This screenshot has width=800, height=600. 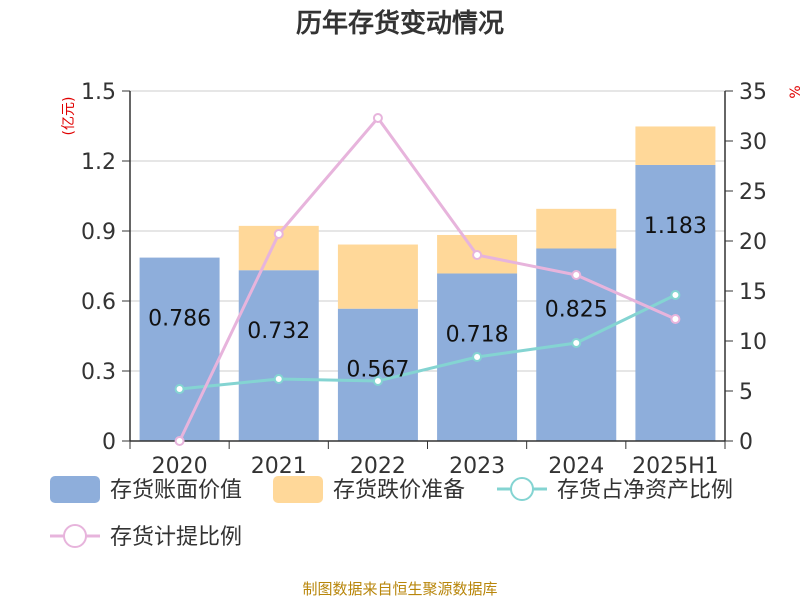 What do you see at coordinates (278, 331) in the screenshot?
I see `bar-value-label: 0.732` at bounding box center [278, 331].